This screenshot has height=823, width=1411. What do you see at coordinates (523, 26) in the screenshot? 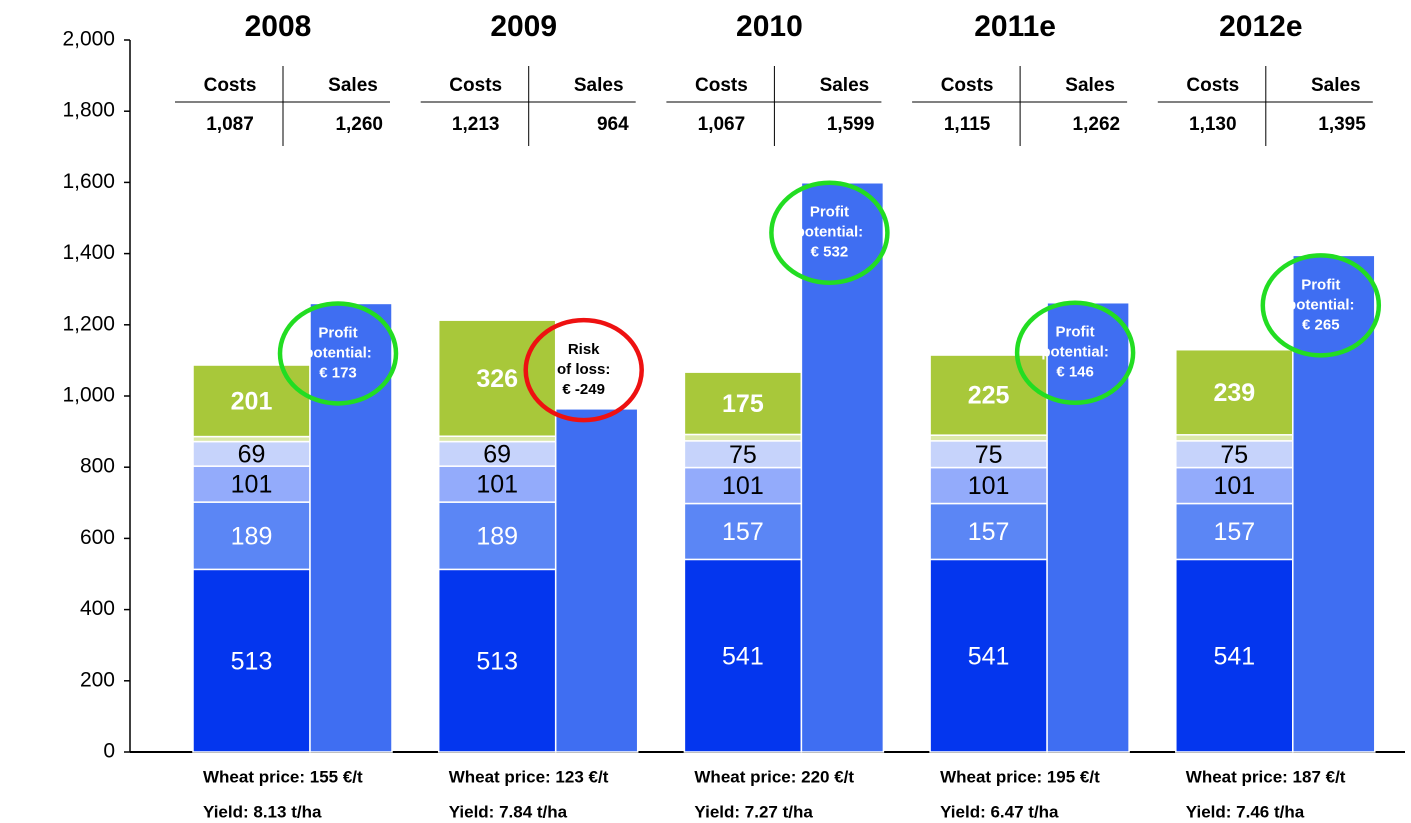
I see `year-label: 2009` at bounding box center [523, 26].